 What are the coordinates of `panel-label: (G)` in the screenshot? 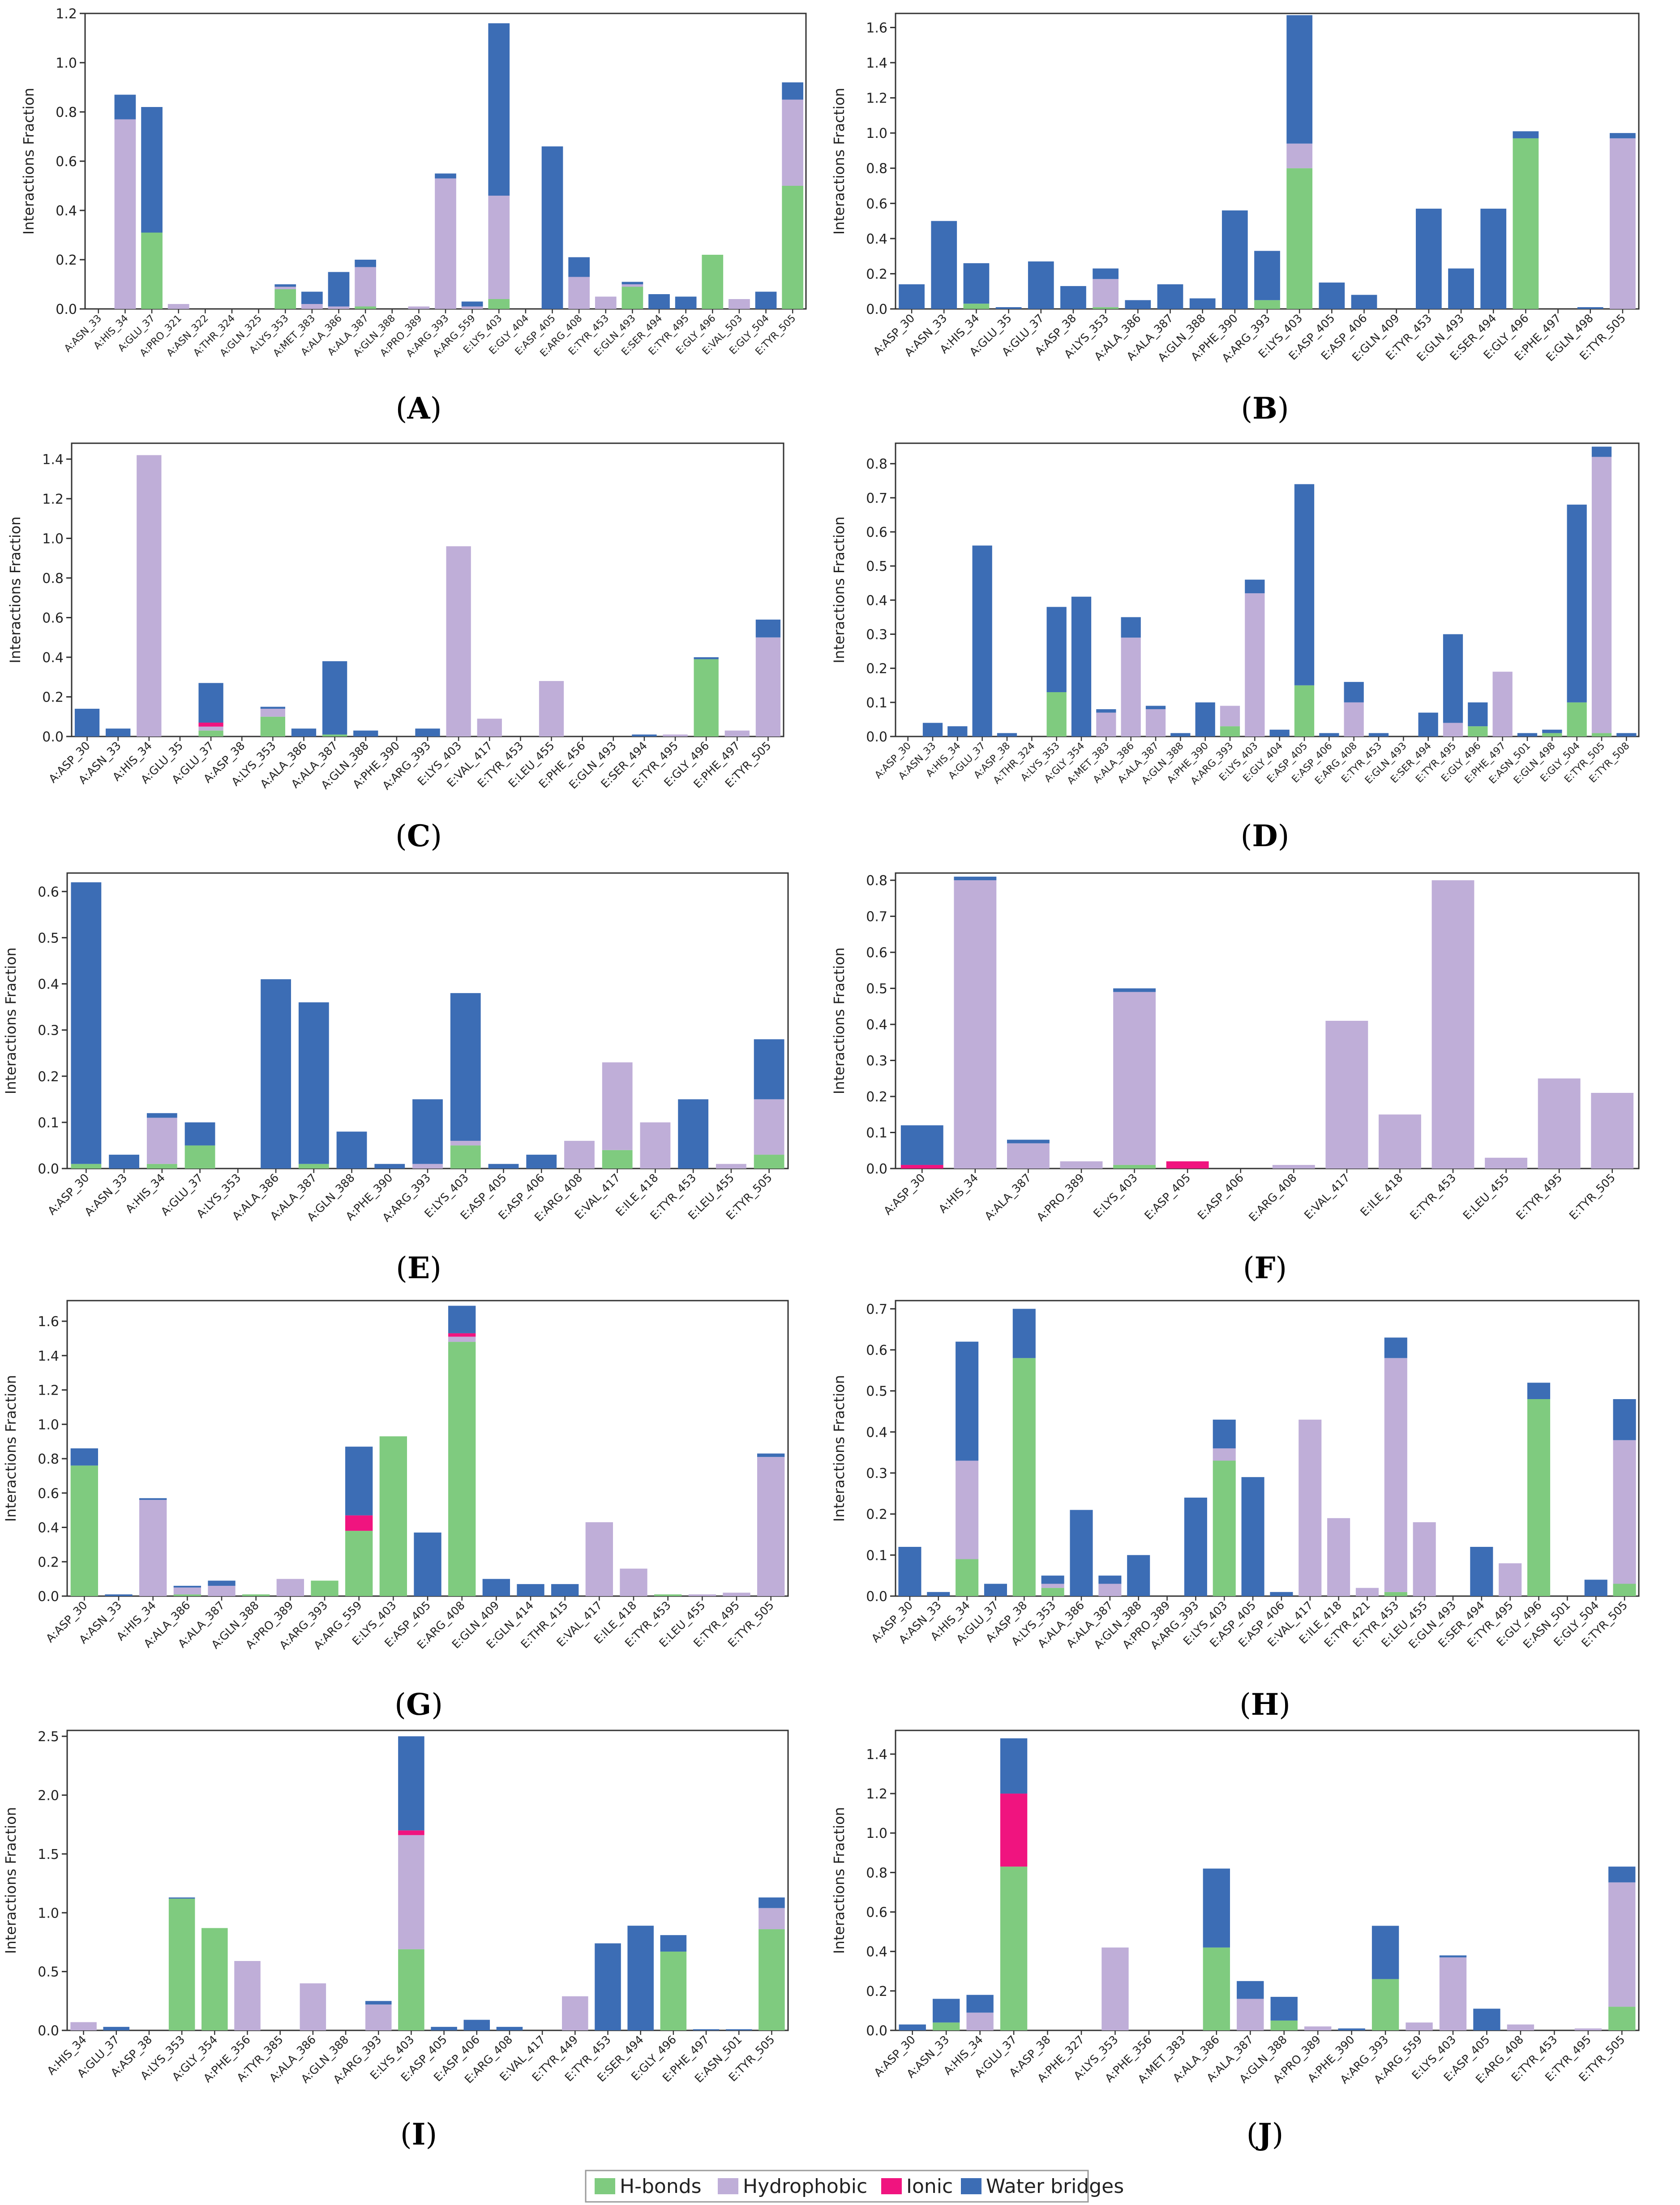 It's located at (418, 1705).